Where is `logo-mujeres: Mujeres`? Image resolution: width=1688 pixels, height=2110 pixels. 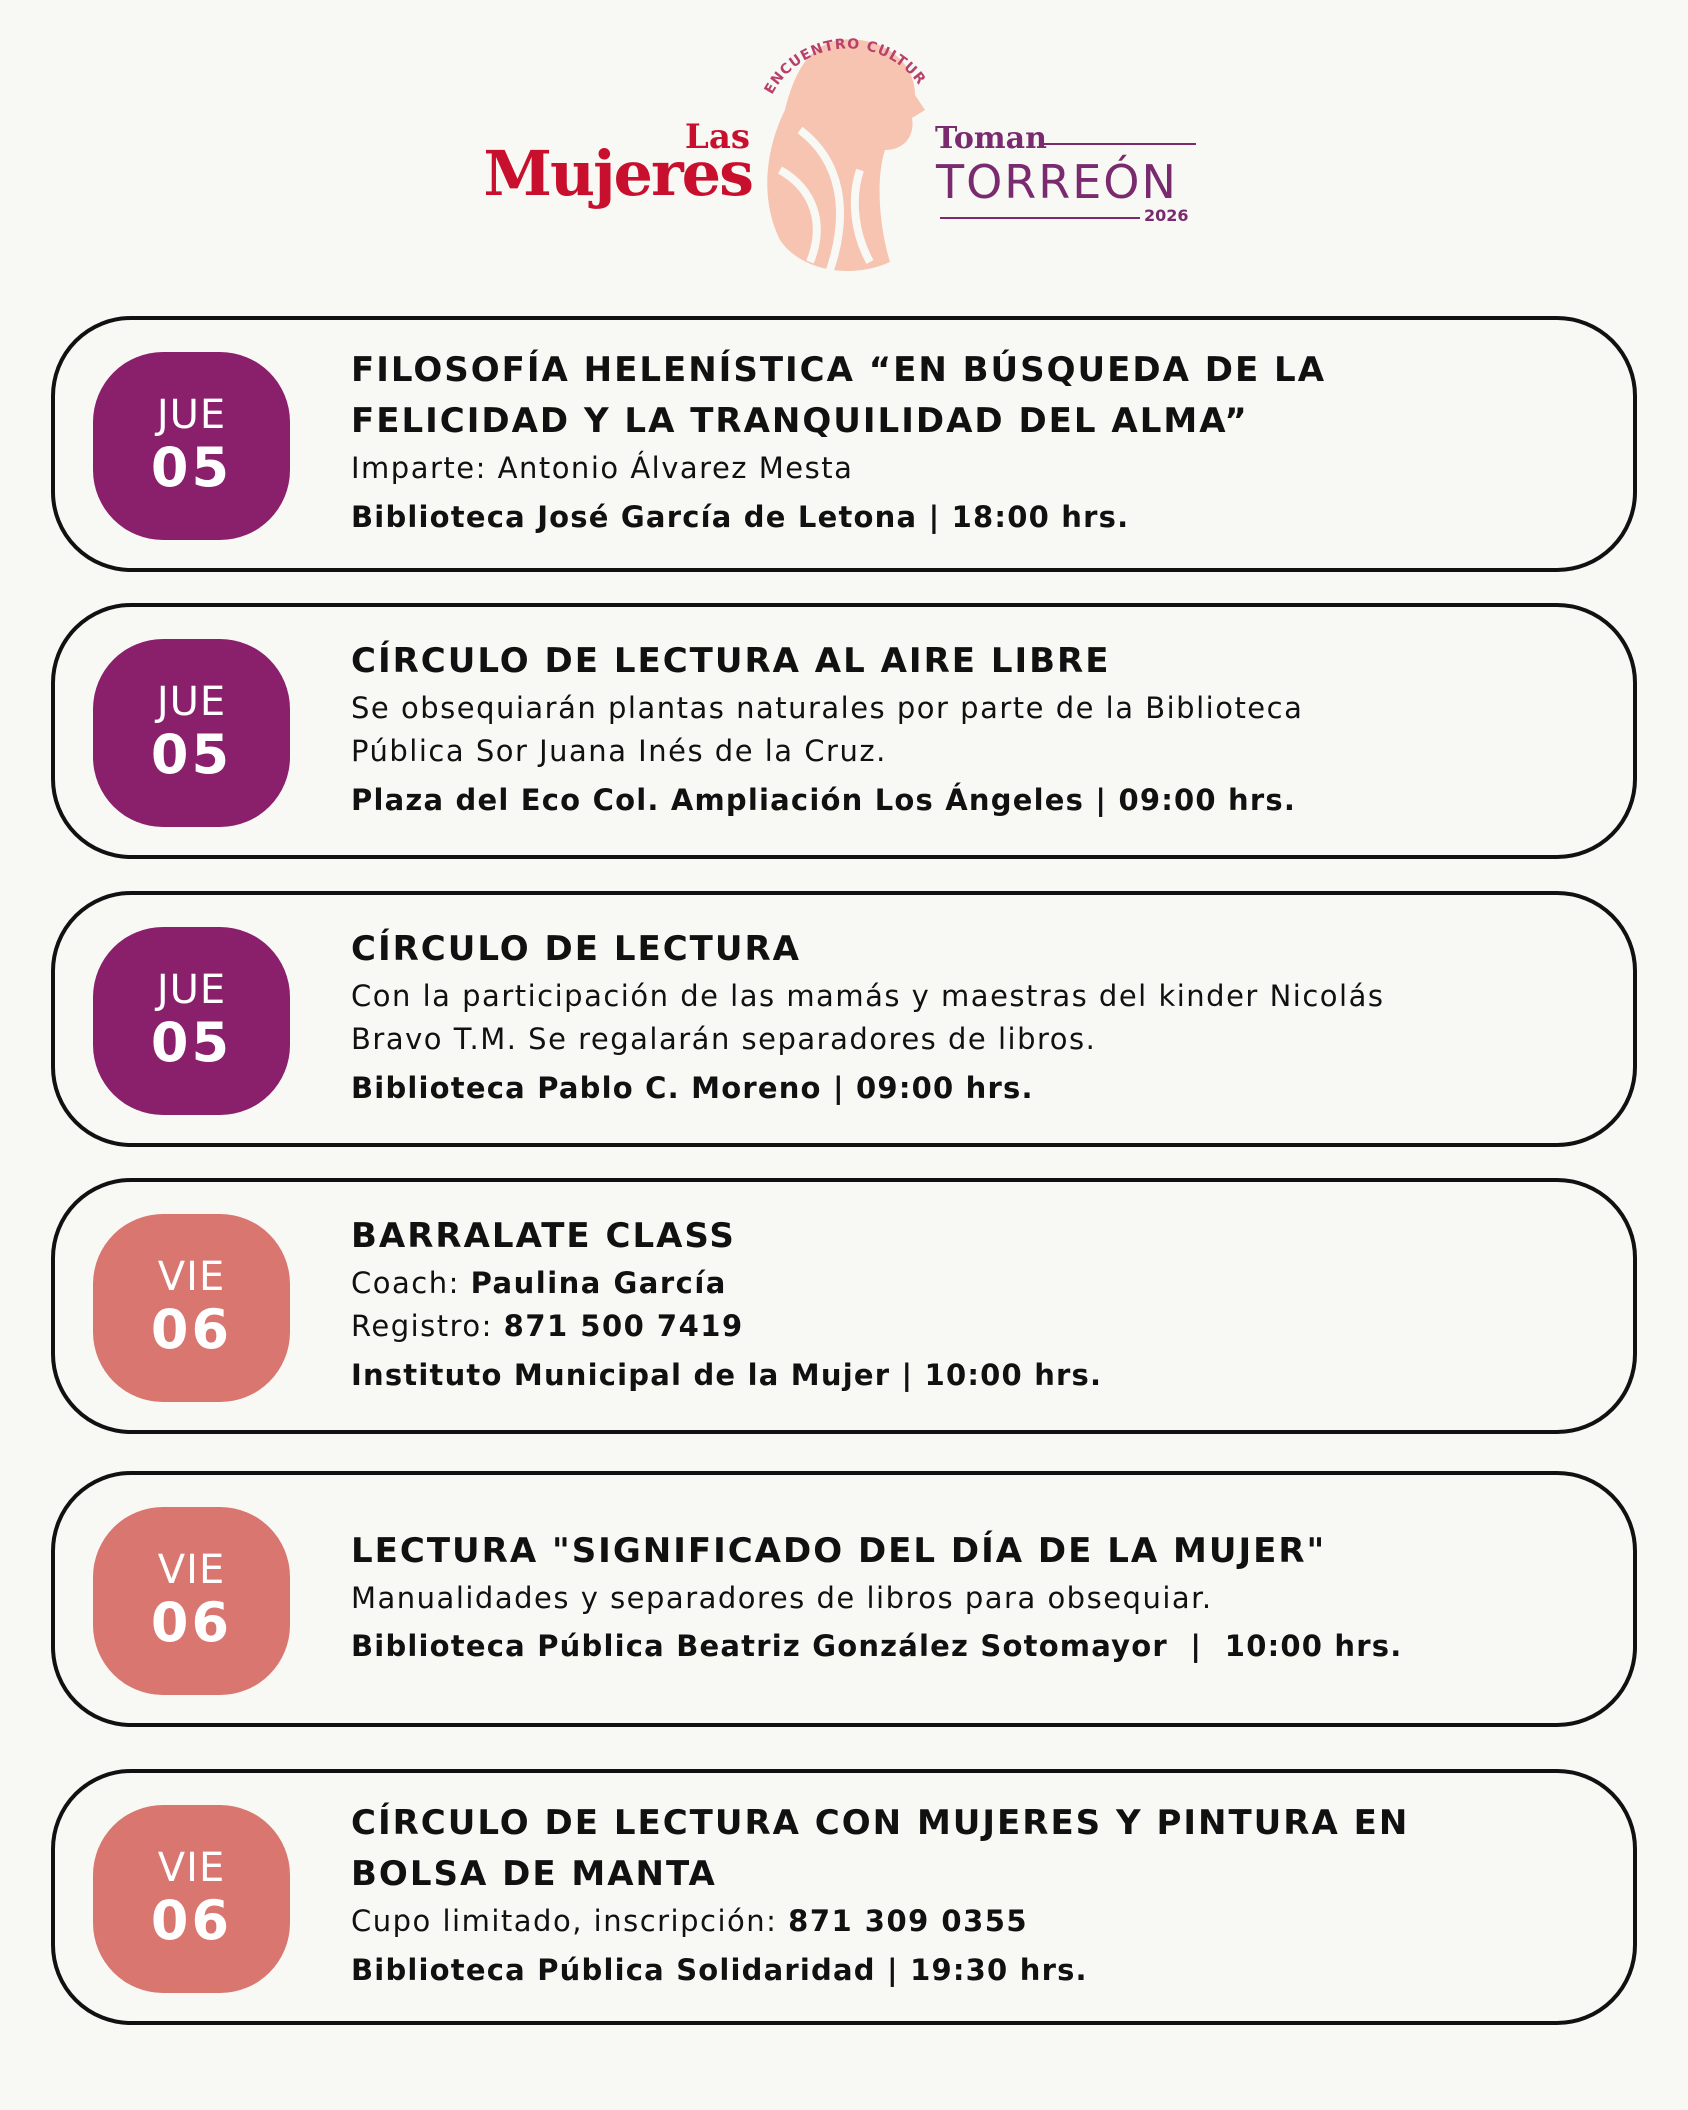
logo-mujeres: Mujeres is located at coordinates (617, 173).